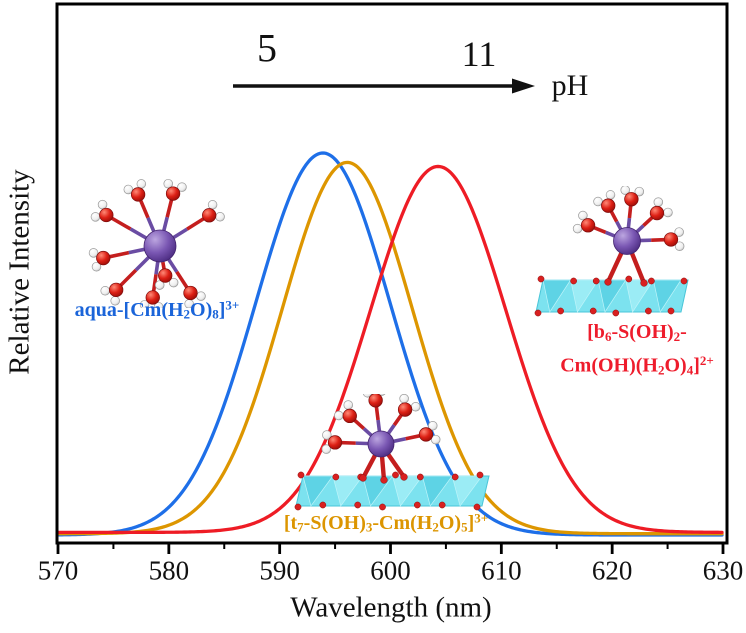 This screenshot has width=746, height=633. I want to click on molecule-b6-surface-complex, so click(611, 251).